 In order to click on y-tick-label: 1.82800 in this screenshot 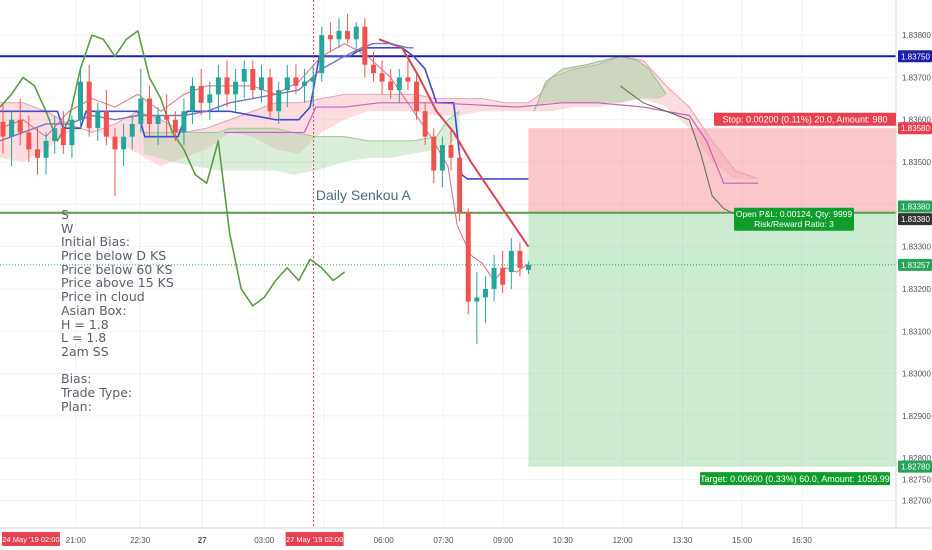, I will do `click(916, 458)`.